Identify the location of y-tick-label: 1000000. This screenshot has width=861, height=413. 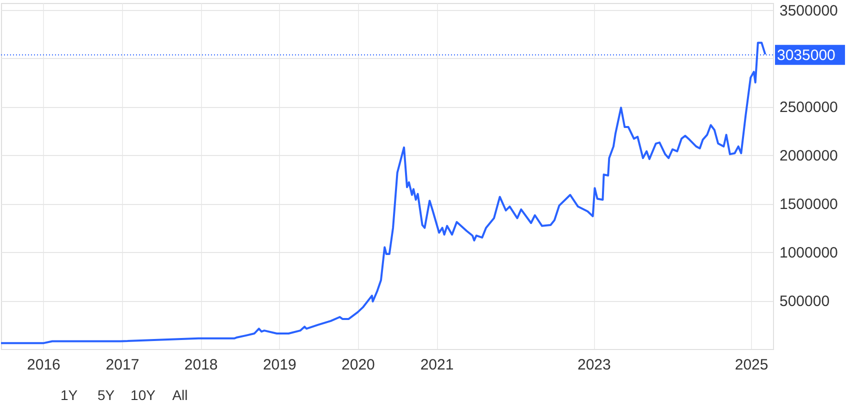
(809, 253).